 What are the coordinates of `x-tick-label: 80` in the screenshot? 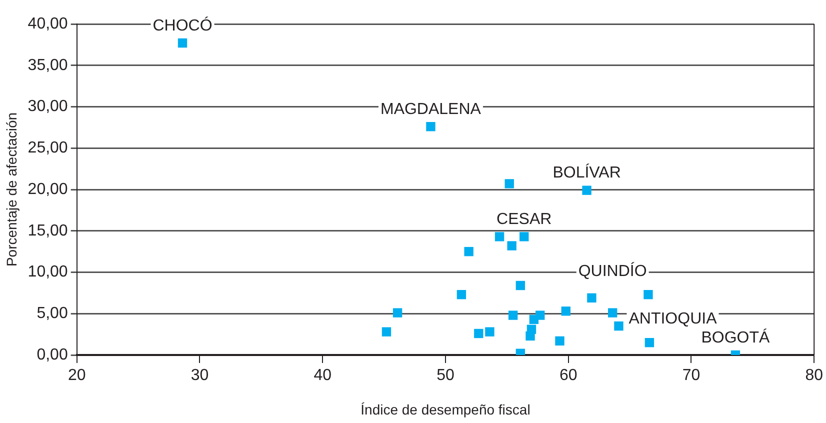 It's located at (814, 375).